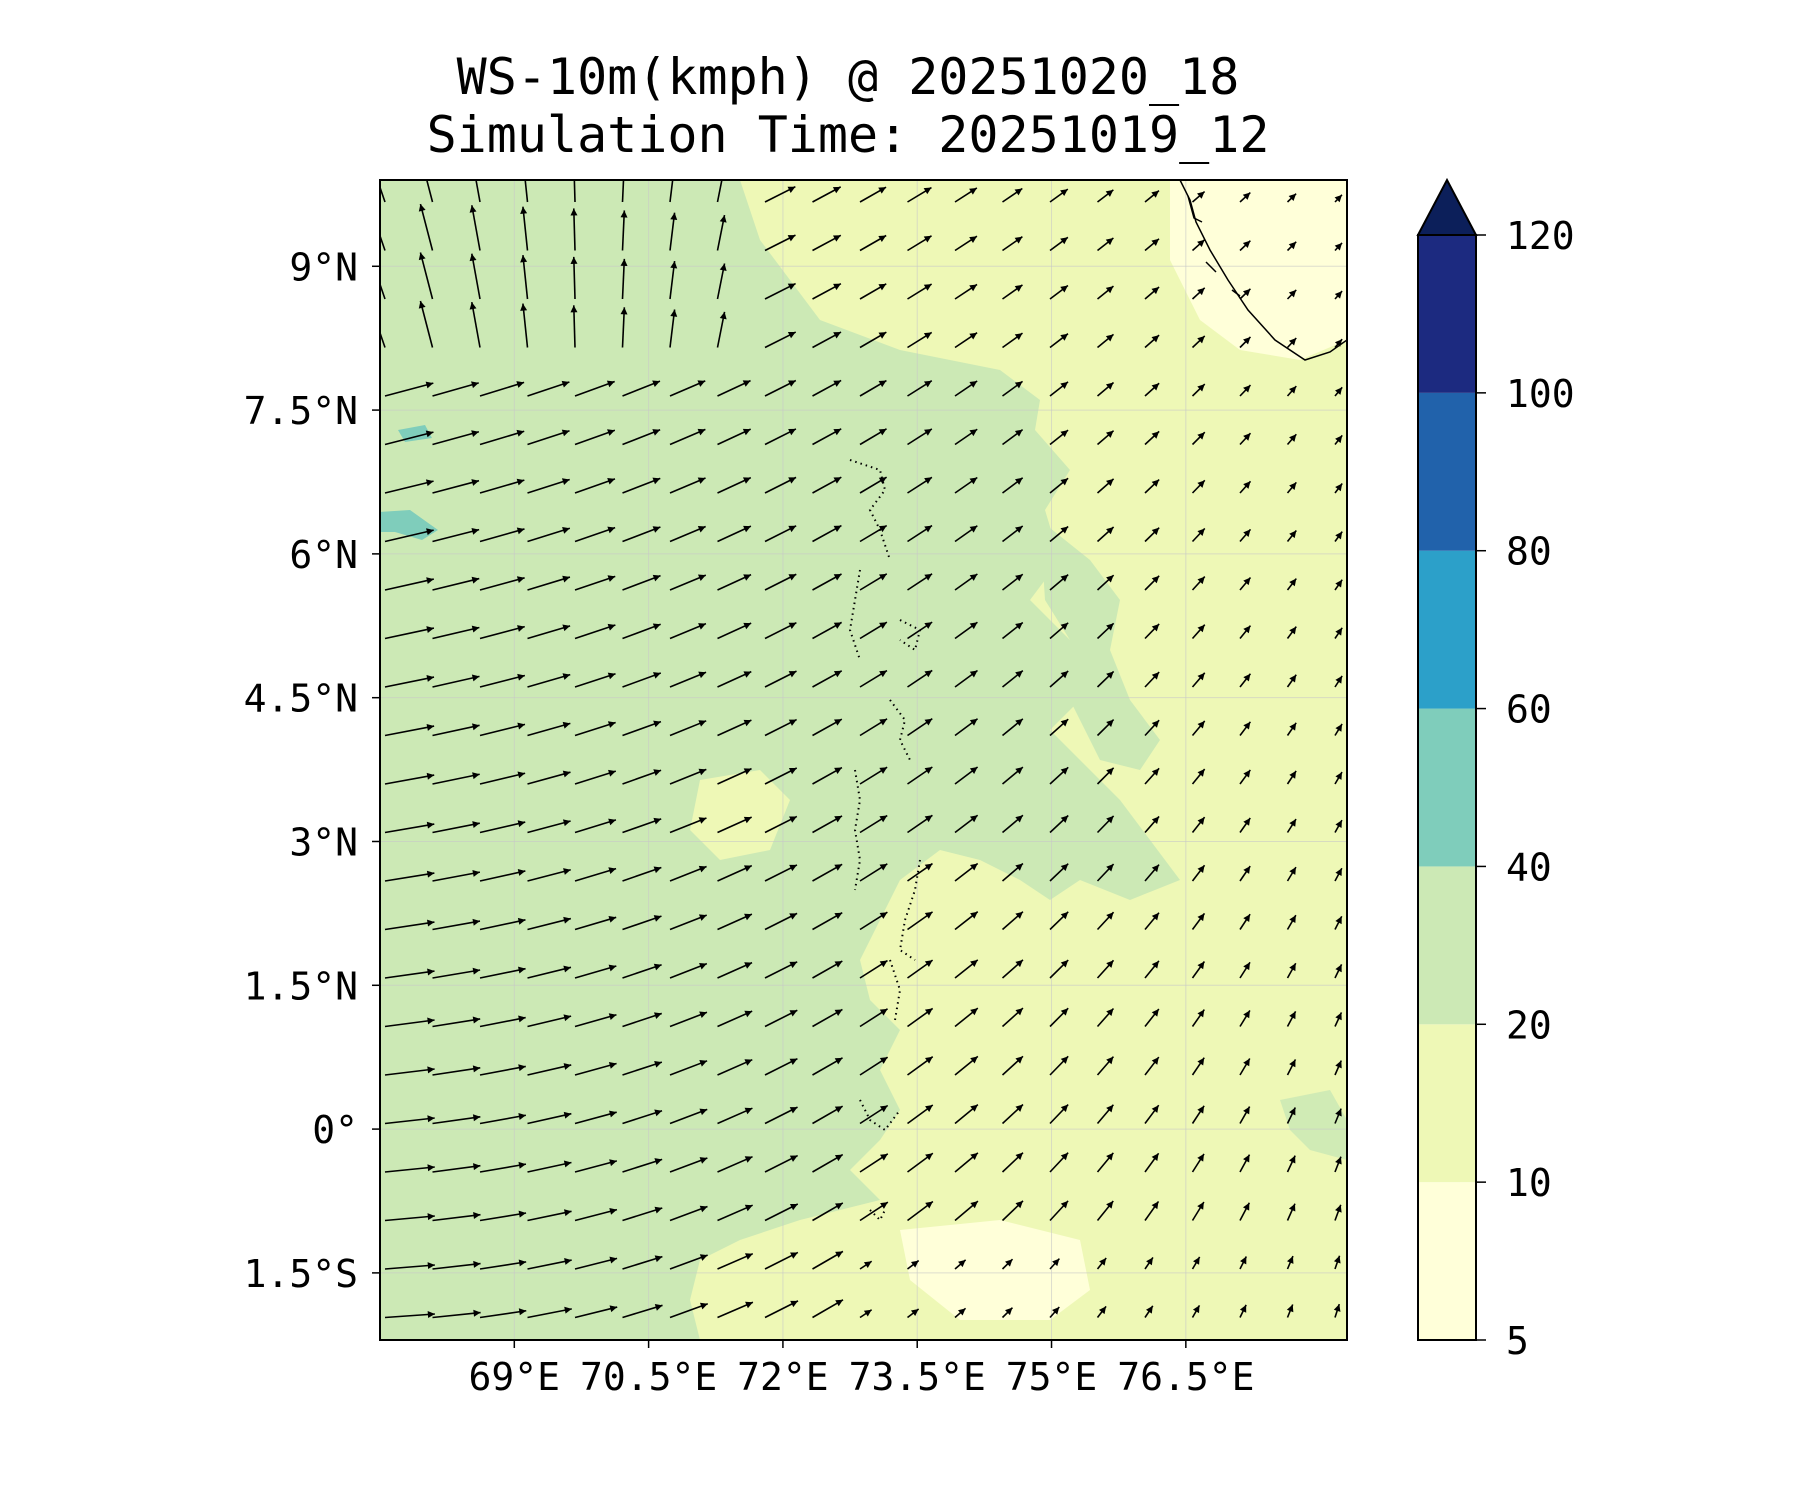 The width and height of the screenshot is (1800, 1500). What do you see at coordinates (1529, 1183) in the screenshot?
I see `colorbar-tick-label: 10` at bounding box center [1529, 1183].